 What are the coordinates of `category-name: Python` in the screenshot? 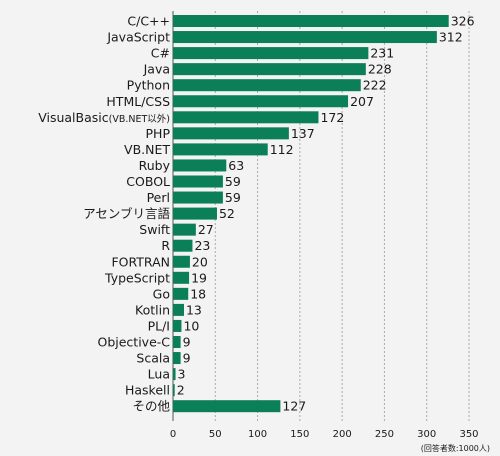 It's located at (148, 85).